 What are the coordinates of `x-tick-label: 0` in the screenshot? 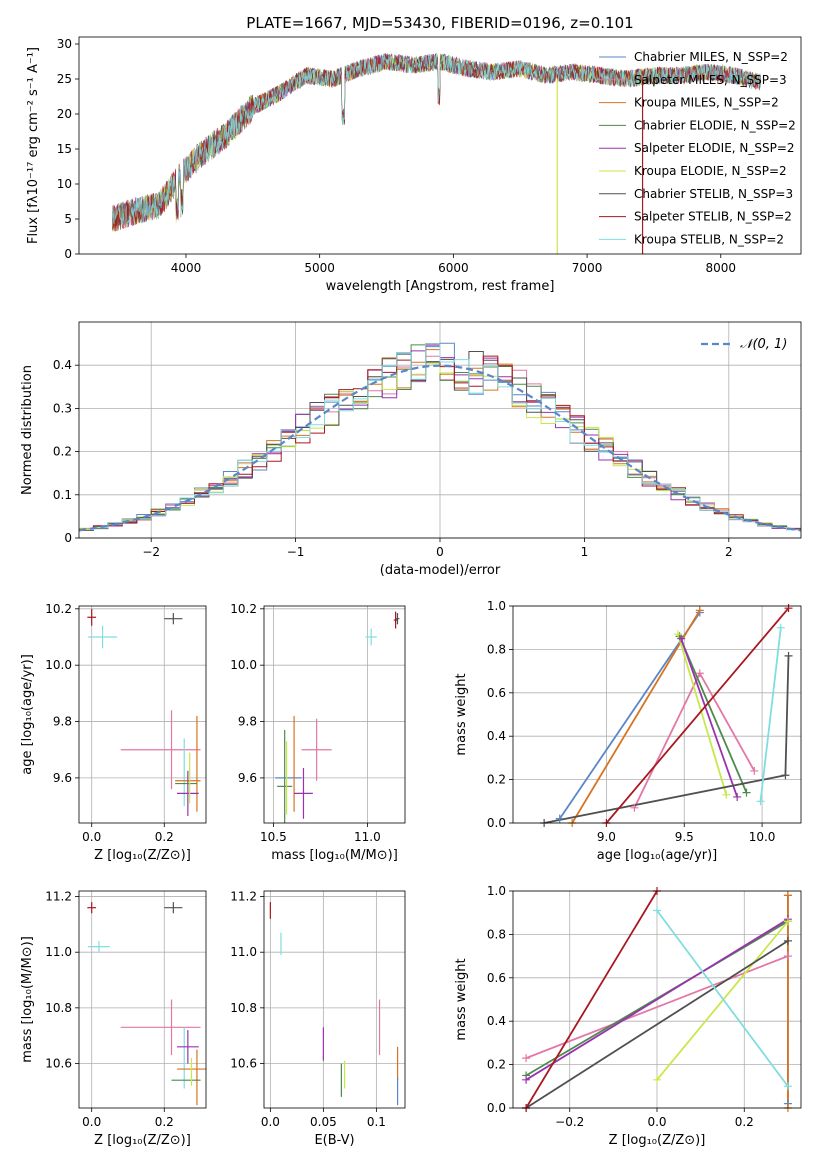 It's located at (440, 552).